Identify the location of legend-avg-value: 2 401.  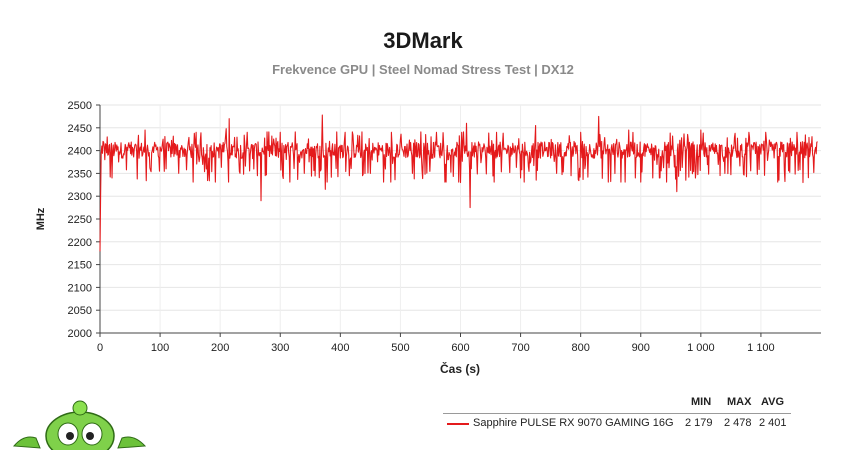
(773, 423).